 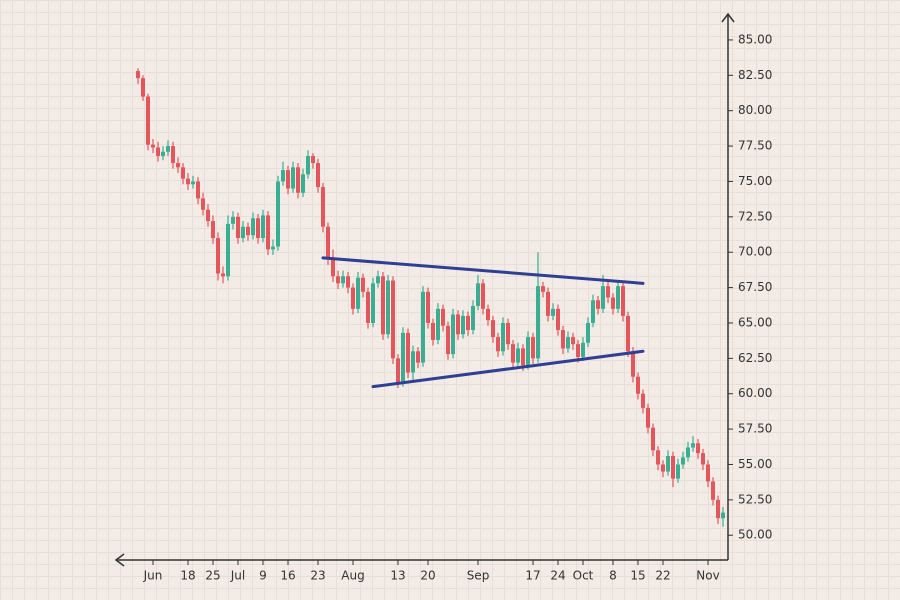 What do you see at coordinates (532, 576) in the screenshot?
I see `x-tick-label: 17` at bounding box center [532, 576].